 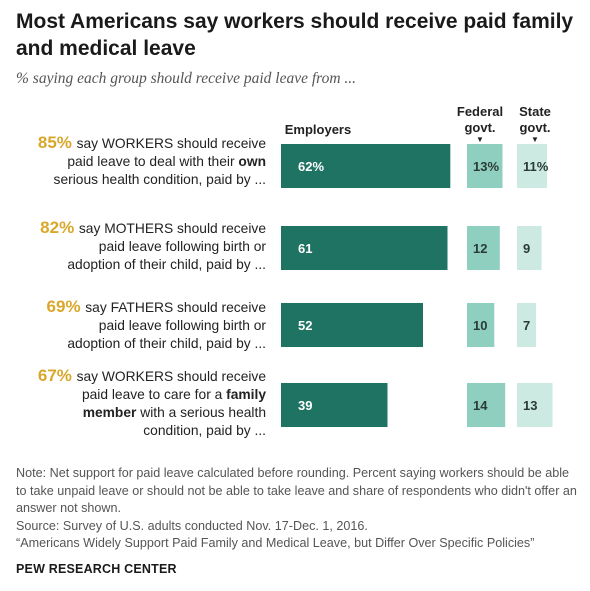 What do you see at coordinates (252, 161) in the screenshot?
I see `row-label-emphasis: own` at bounding box center [252, 161].